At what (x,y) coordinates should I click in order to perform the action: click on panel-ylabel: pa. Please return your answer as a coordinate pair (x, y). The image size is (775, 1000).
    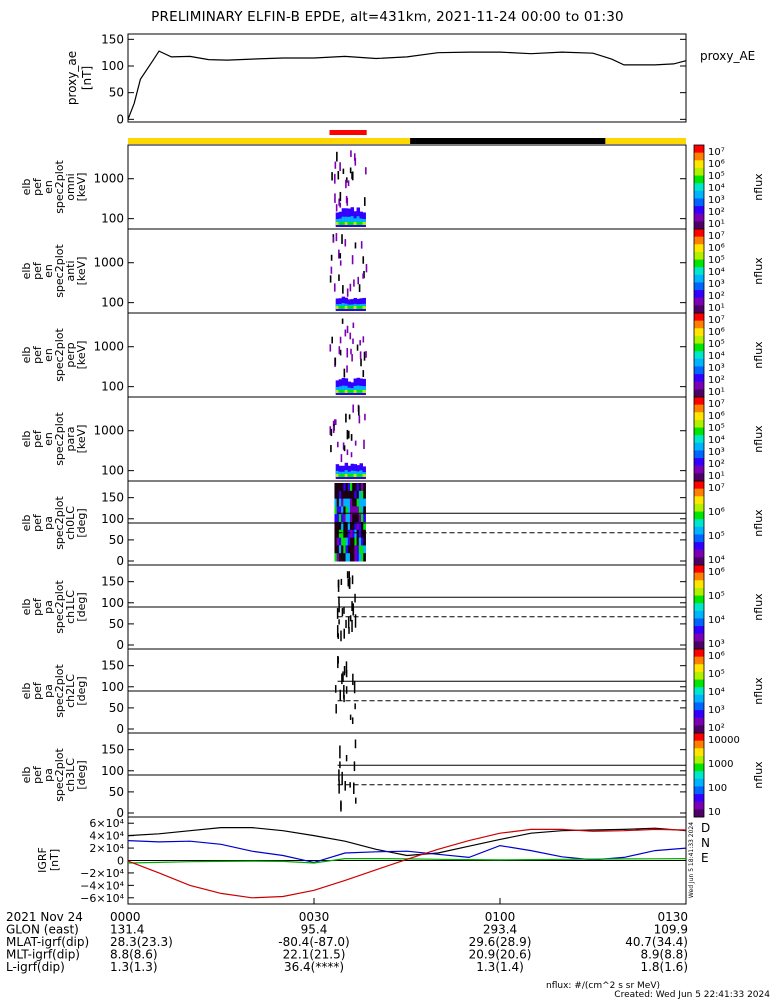
    Looking at the image, I should click on (48, 775).